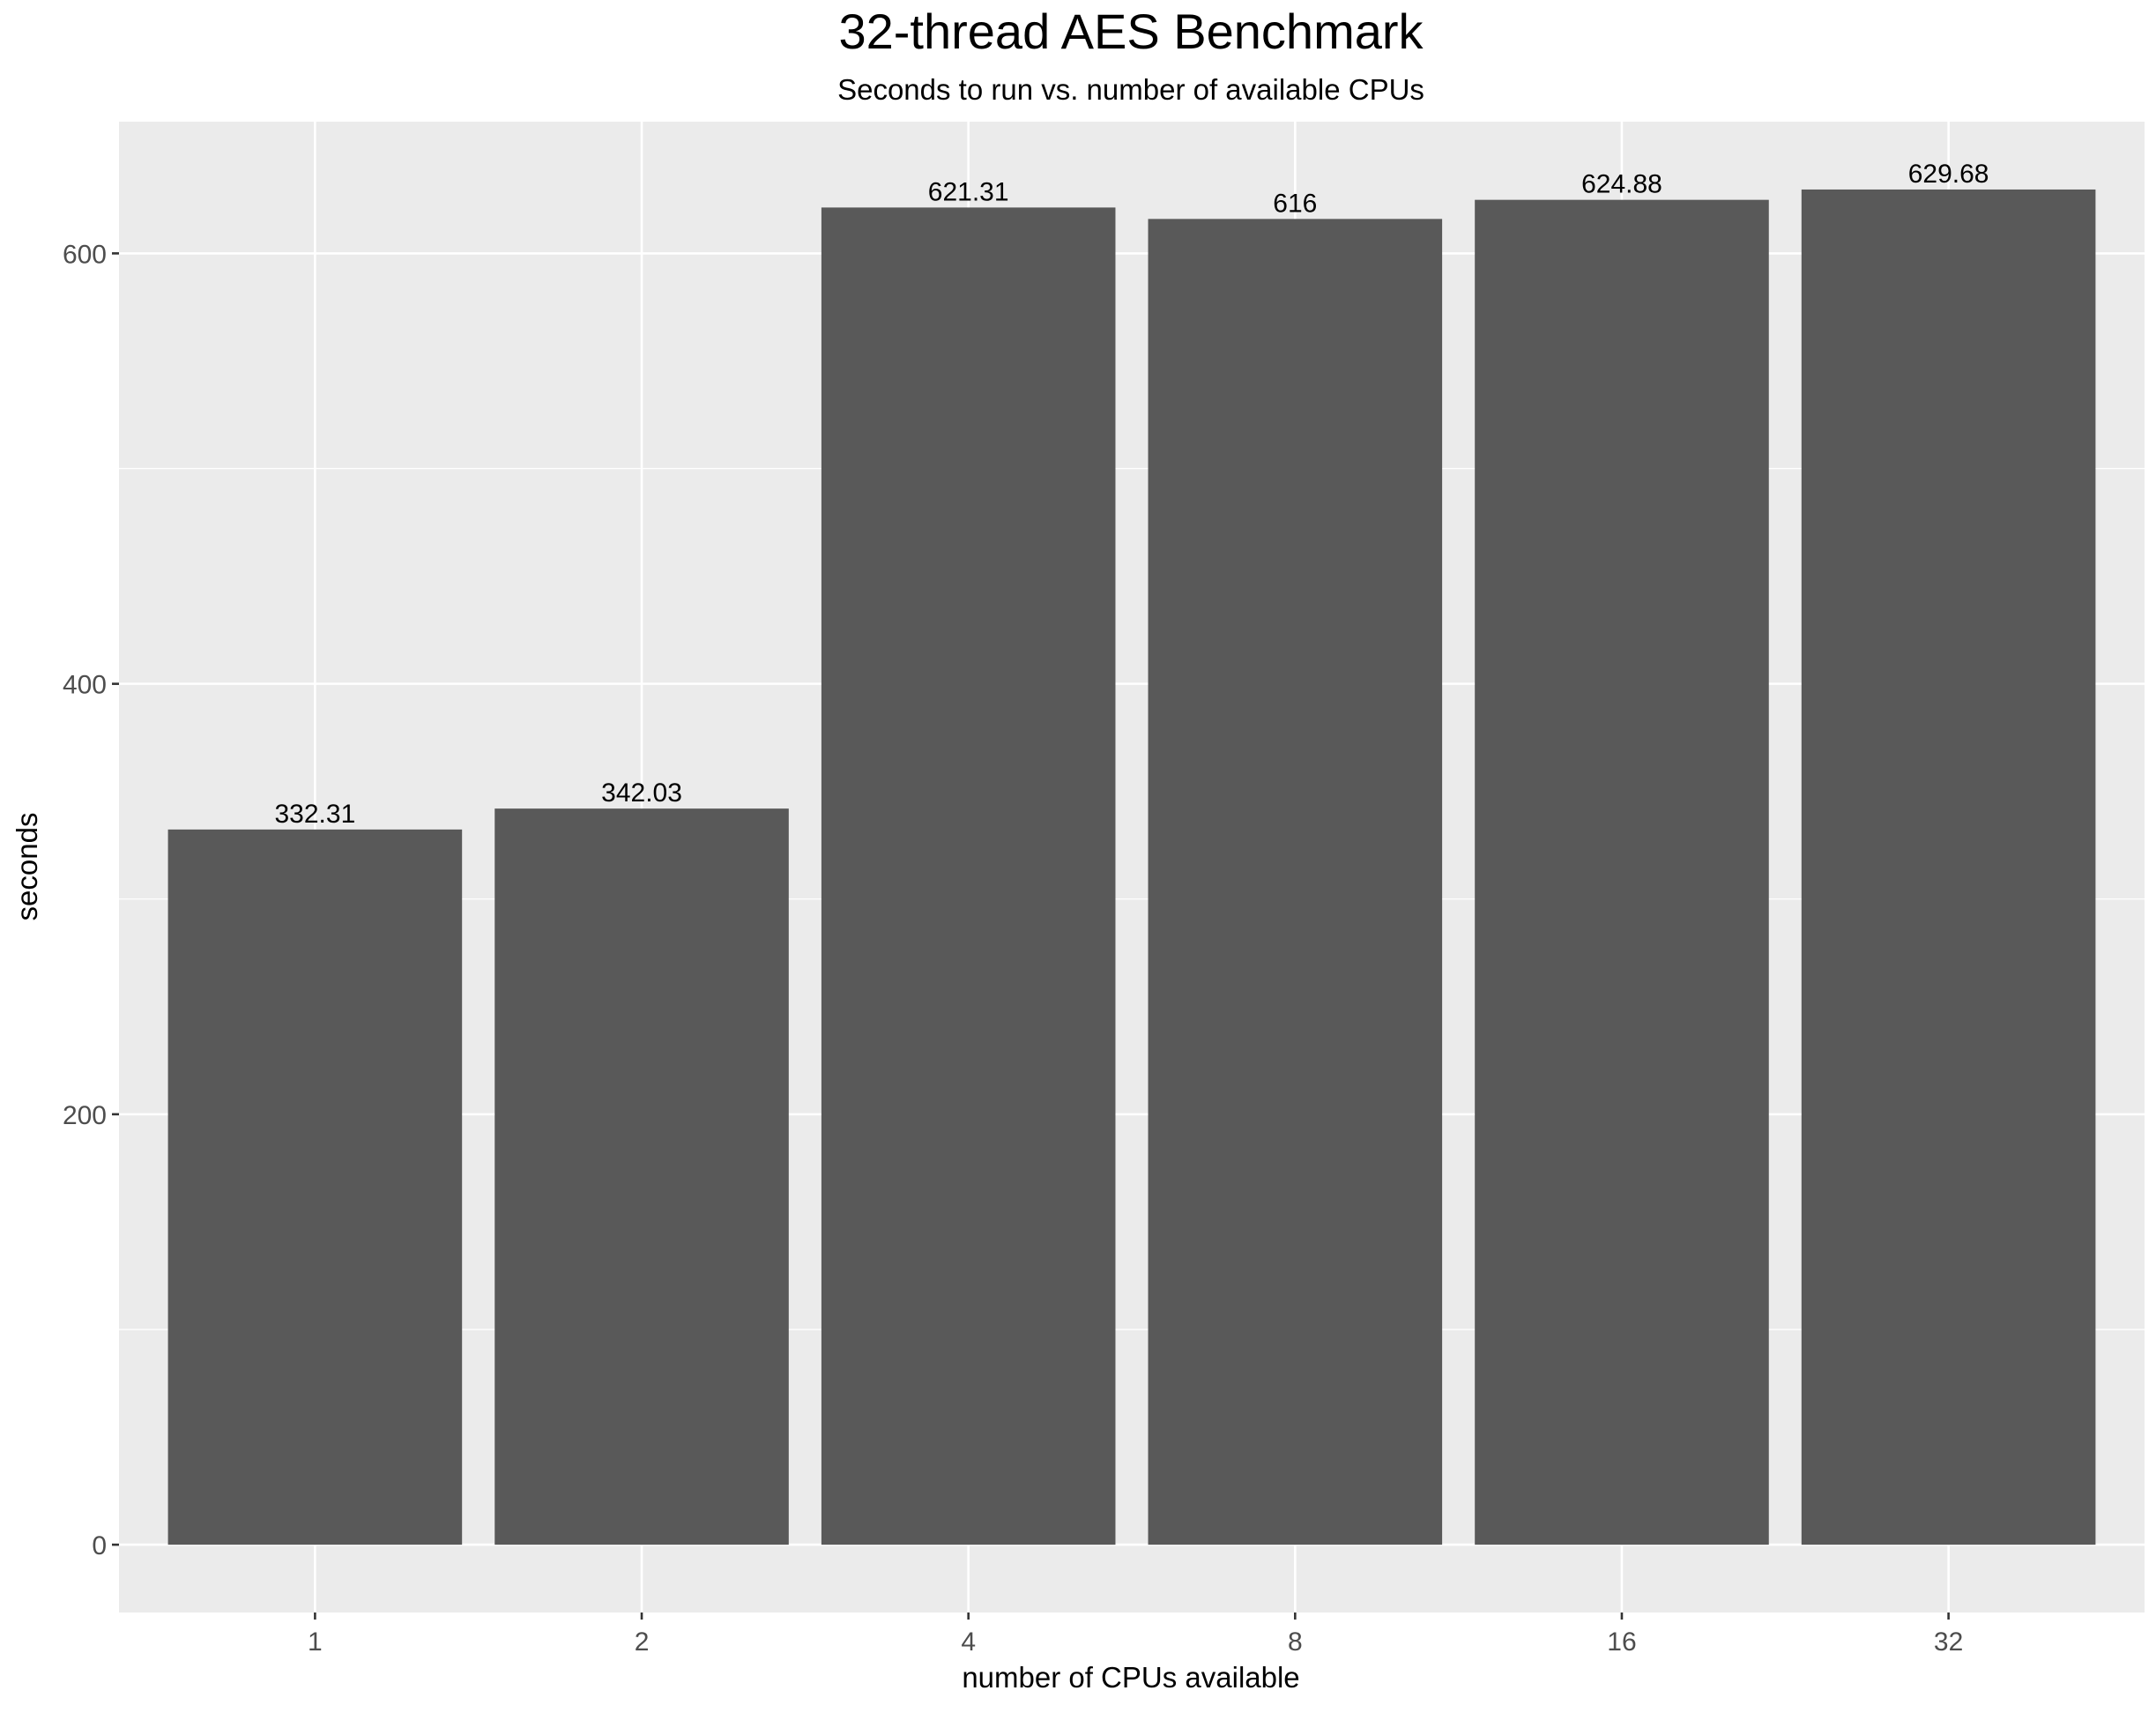 This screenshot has height=1713, width=2156. I want to click on x-axis: 1 2 4 8 16 32, so click(1135, 1634).